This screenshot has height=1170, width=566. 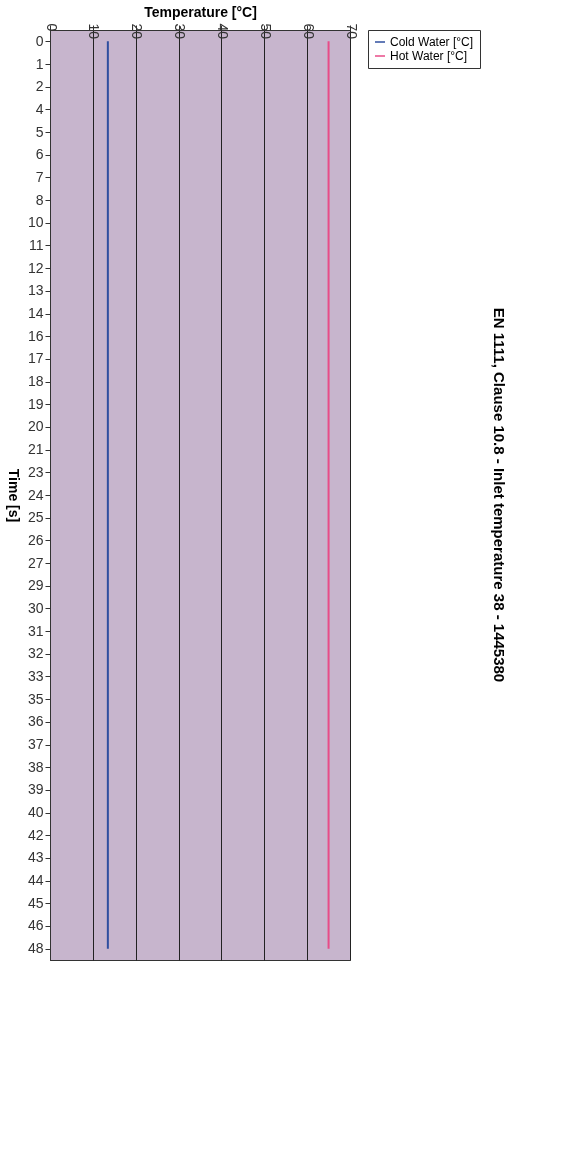 What do you see at coordinates (35, 834) in the screenshot?
I see `y-tick-label: 42` at bounding box center [35, 834].